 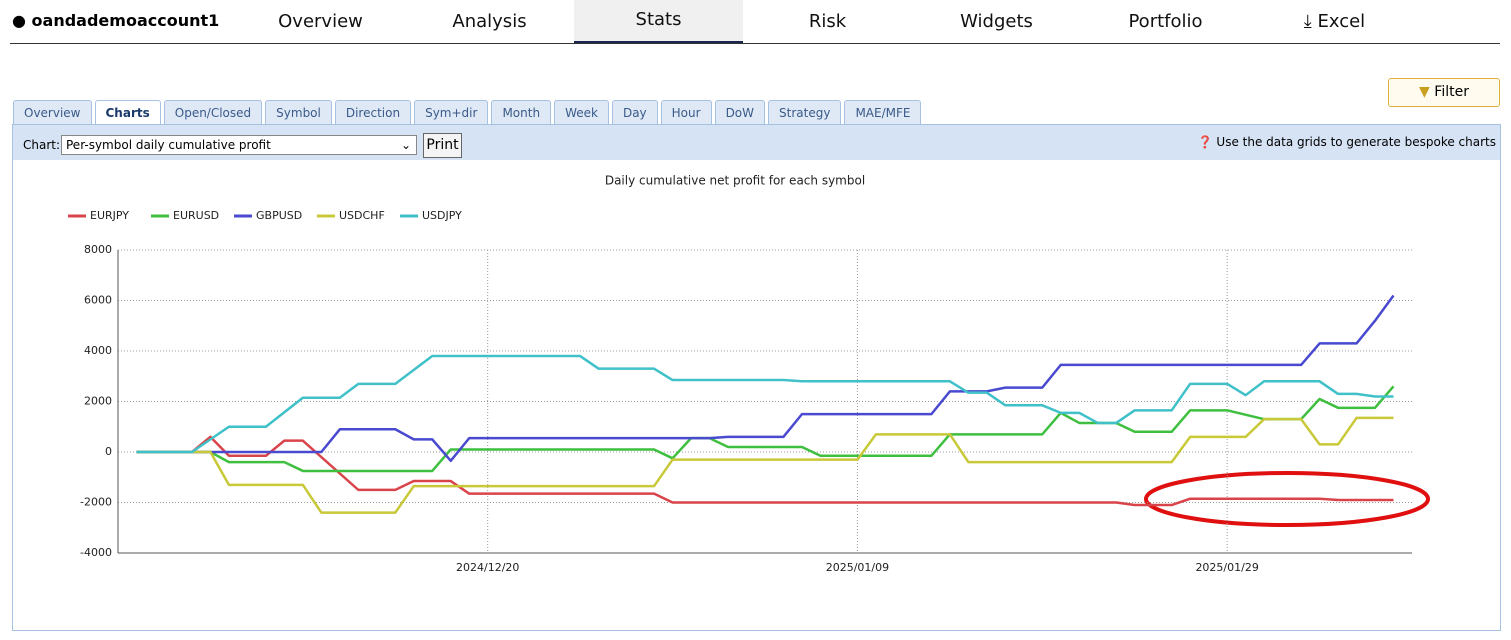 What do you see at coordinates (658, 21) in the screenshot?
I see `nav-item: Stats` at bounding box center [658, 21].